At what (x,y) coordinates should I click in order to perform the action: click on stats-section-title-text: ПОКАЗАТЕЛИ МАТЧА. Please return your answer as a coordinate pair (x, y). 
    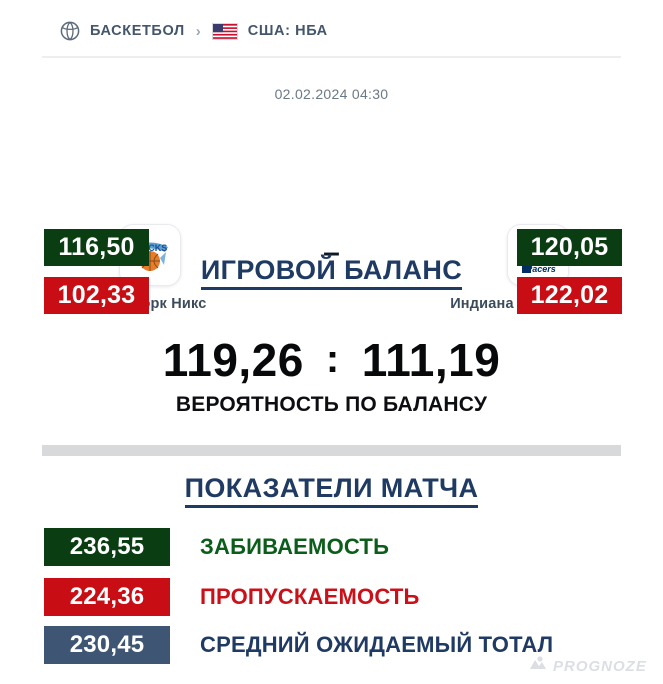
    Looking at the image, I should click on (331, 490).